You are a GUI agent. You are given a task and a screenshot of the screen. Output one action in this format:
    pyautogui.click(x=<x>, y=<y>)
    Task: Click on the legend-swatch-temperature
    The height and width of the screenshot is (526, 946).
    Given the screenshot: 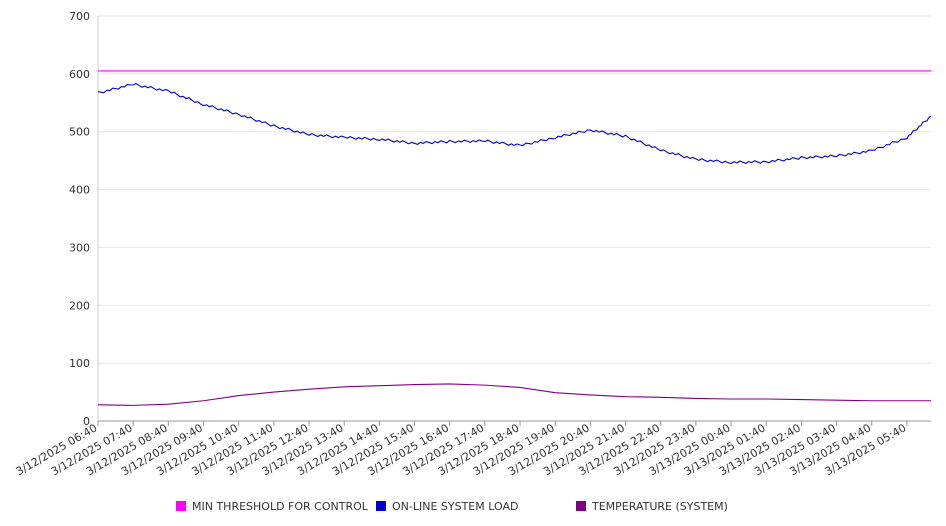 What is the action you would take?
    pyautogui.click(x=581, y=506)
    